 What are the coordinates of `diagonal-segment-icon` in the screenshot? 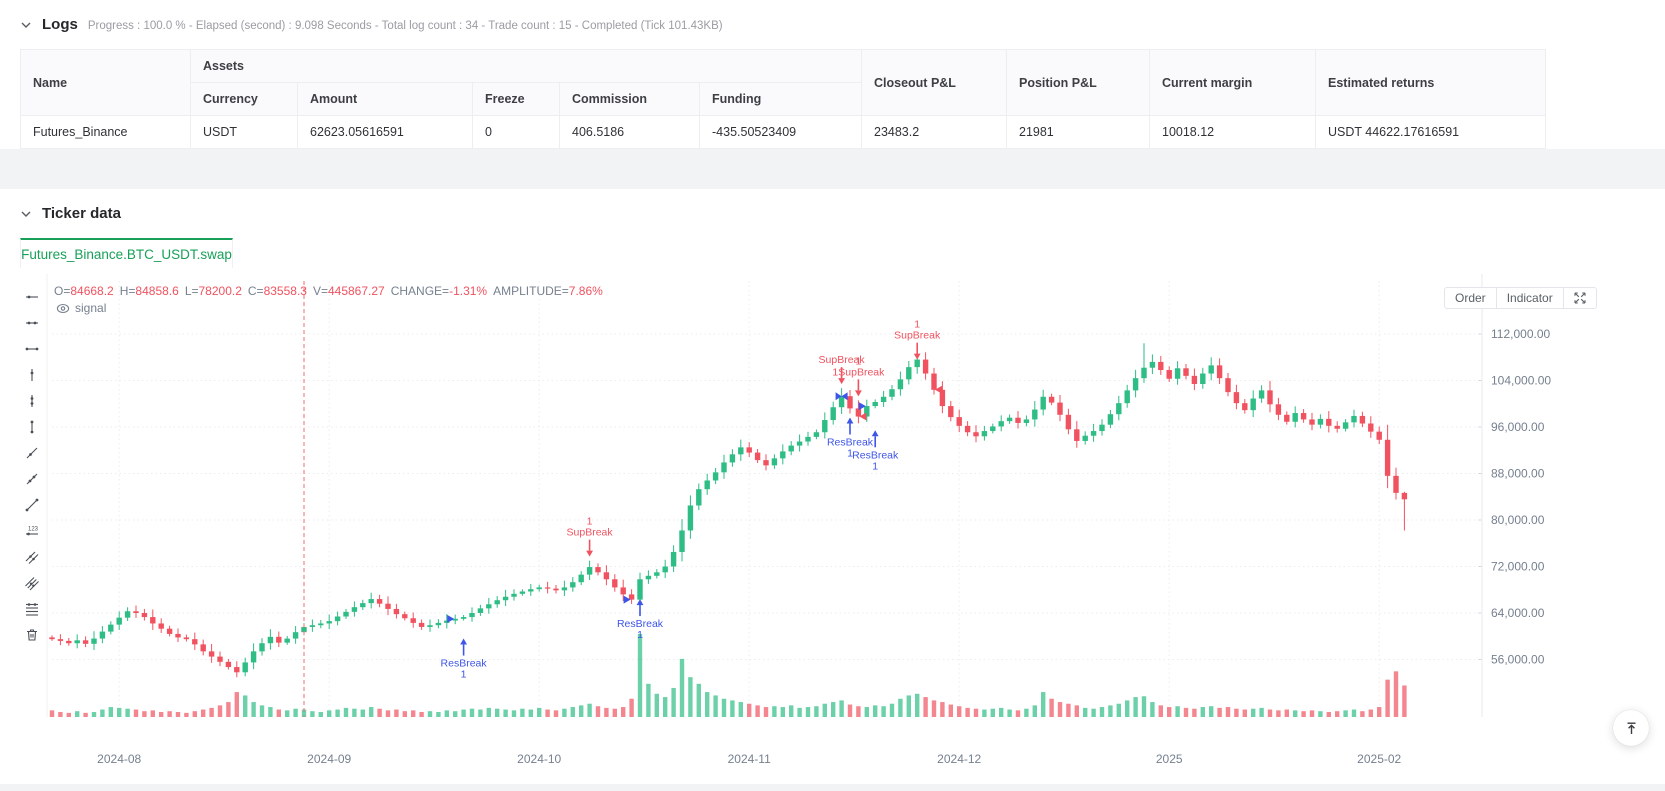 It's located at (31, 505).